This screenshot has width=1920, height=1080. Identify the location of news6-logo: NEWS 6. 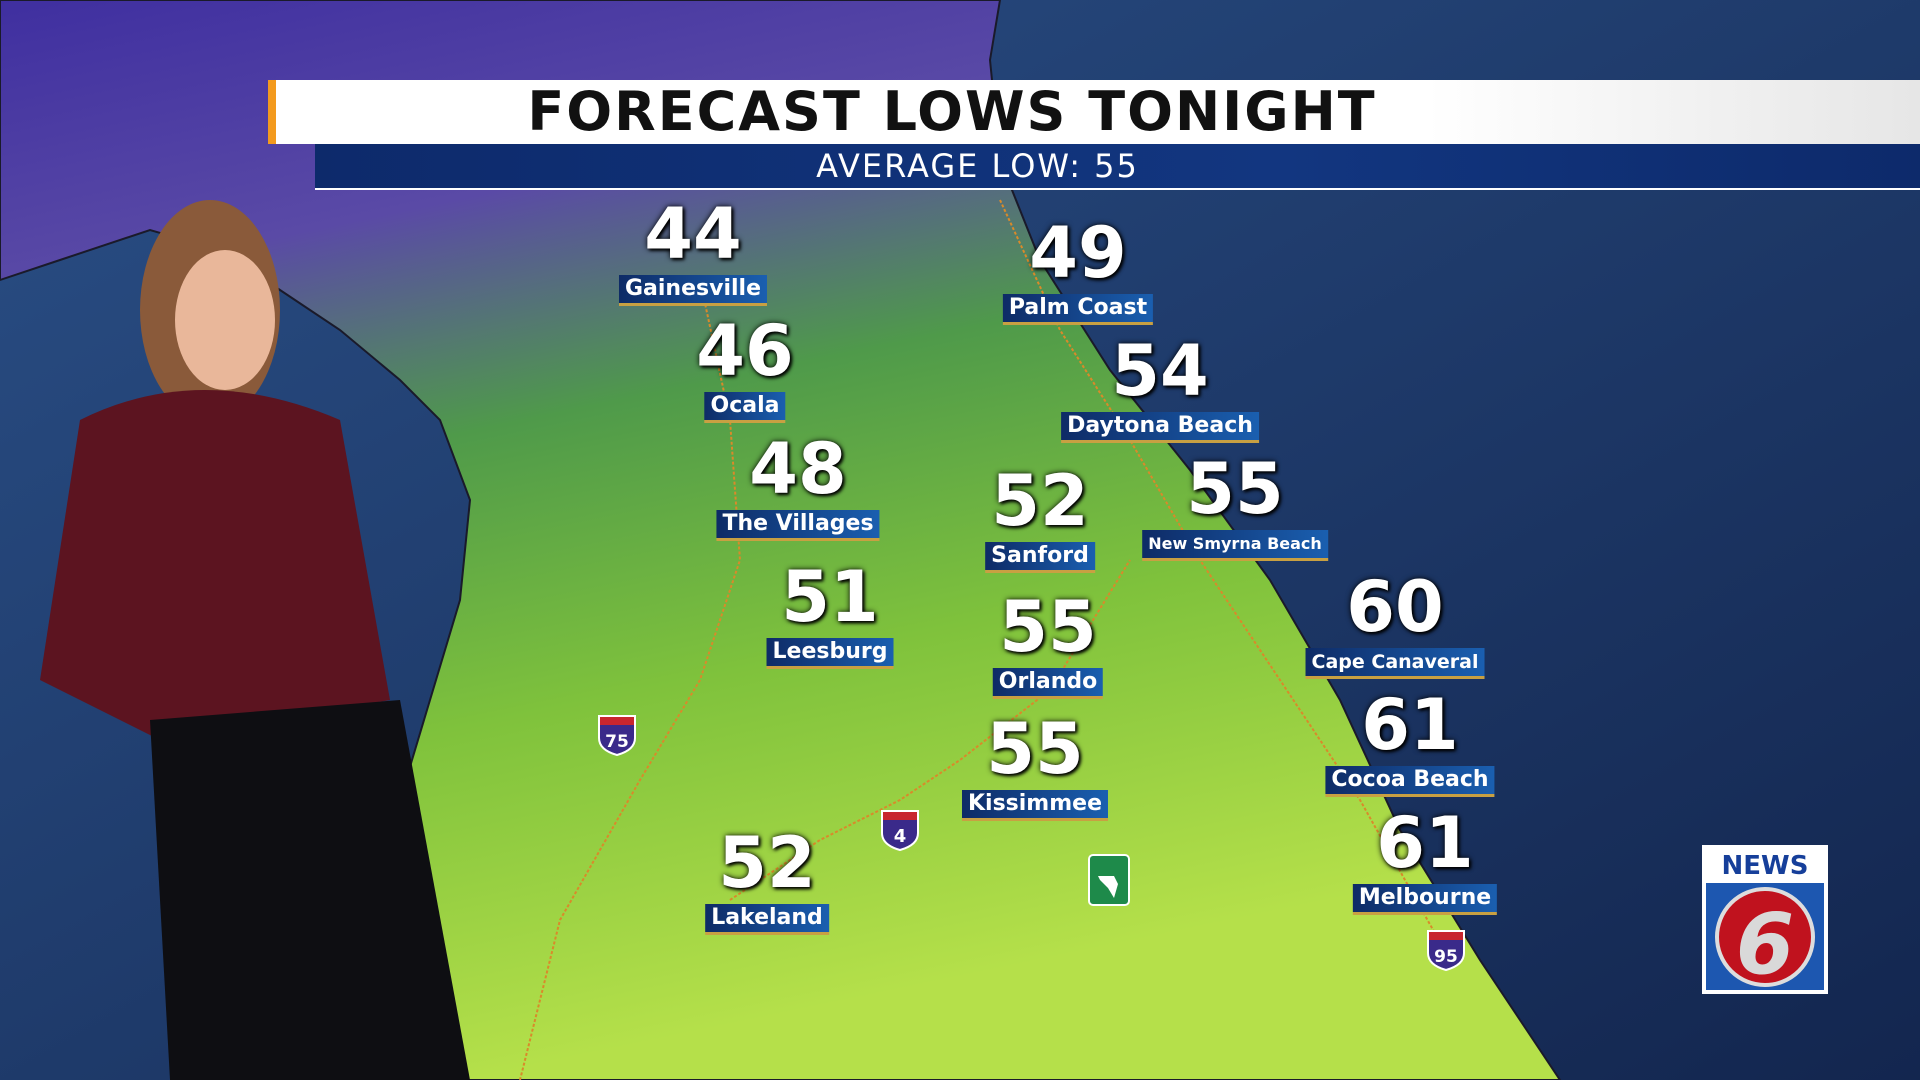
(1765, 919).